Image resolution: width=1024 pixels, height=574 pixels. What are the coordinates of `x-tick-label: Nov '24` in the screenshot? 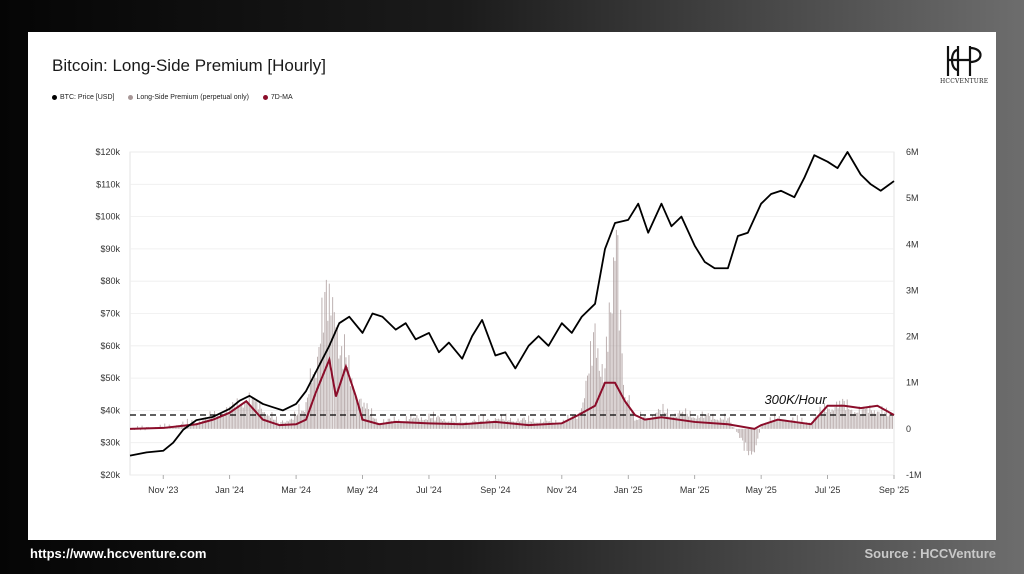 It's located at (562, 490).